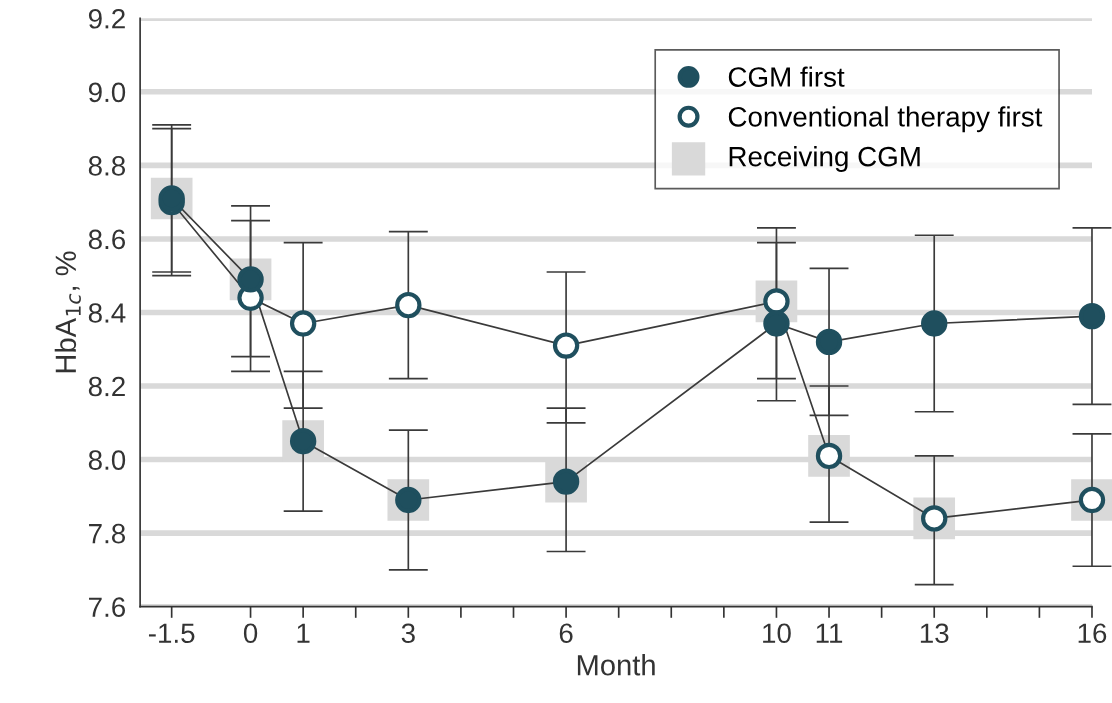 The height and width of the screenshot is (703, 1112). I want to click on x-tick-label: 11, so click(829, 633).